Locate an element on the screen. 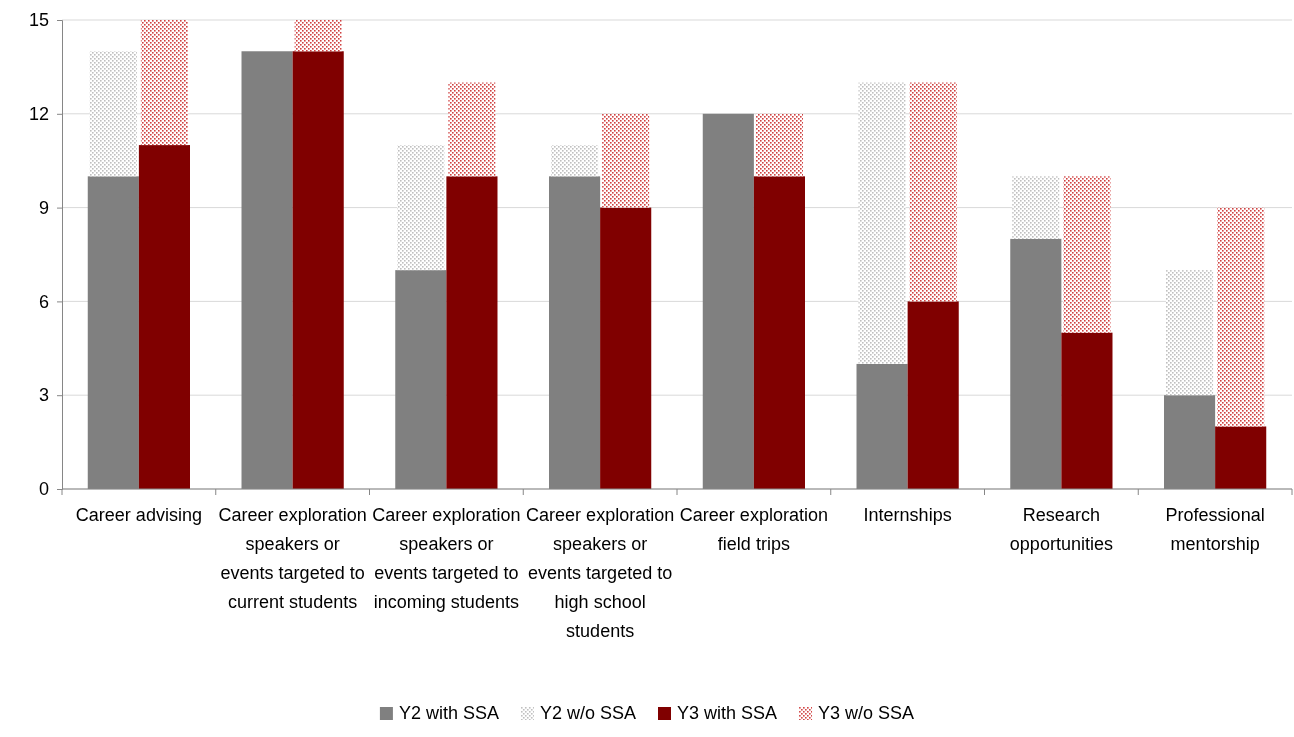 Image resolution: width=1294 pixels, height=737 pixels. x-tick-label: Career exploration speakers or events targeted to high school students is located at coordinates (600, 573).